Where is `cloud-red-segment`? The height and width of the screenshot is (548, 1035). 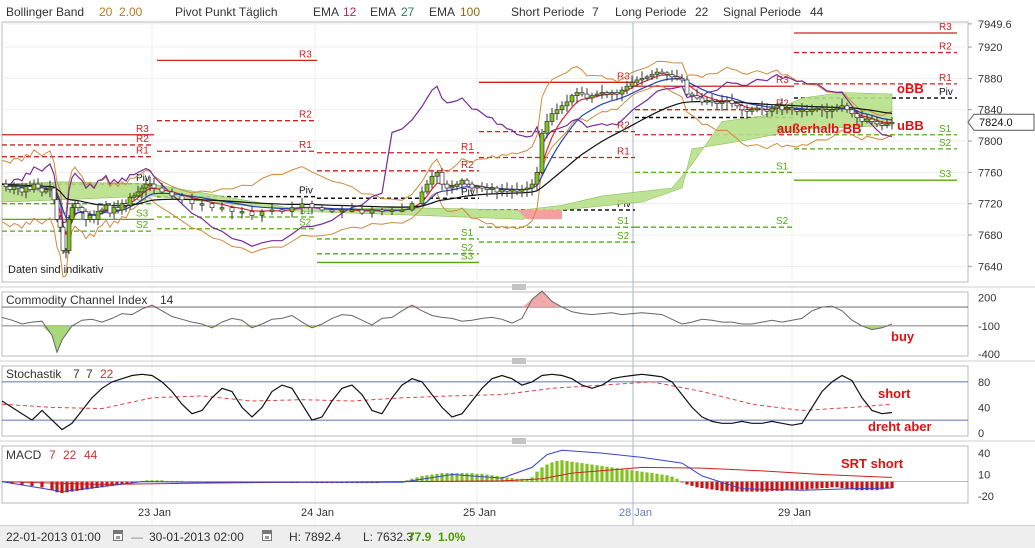 cloud-red-segment is located at coordinates (539, 215).